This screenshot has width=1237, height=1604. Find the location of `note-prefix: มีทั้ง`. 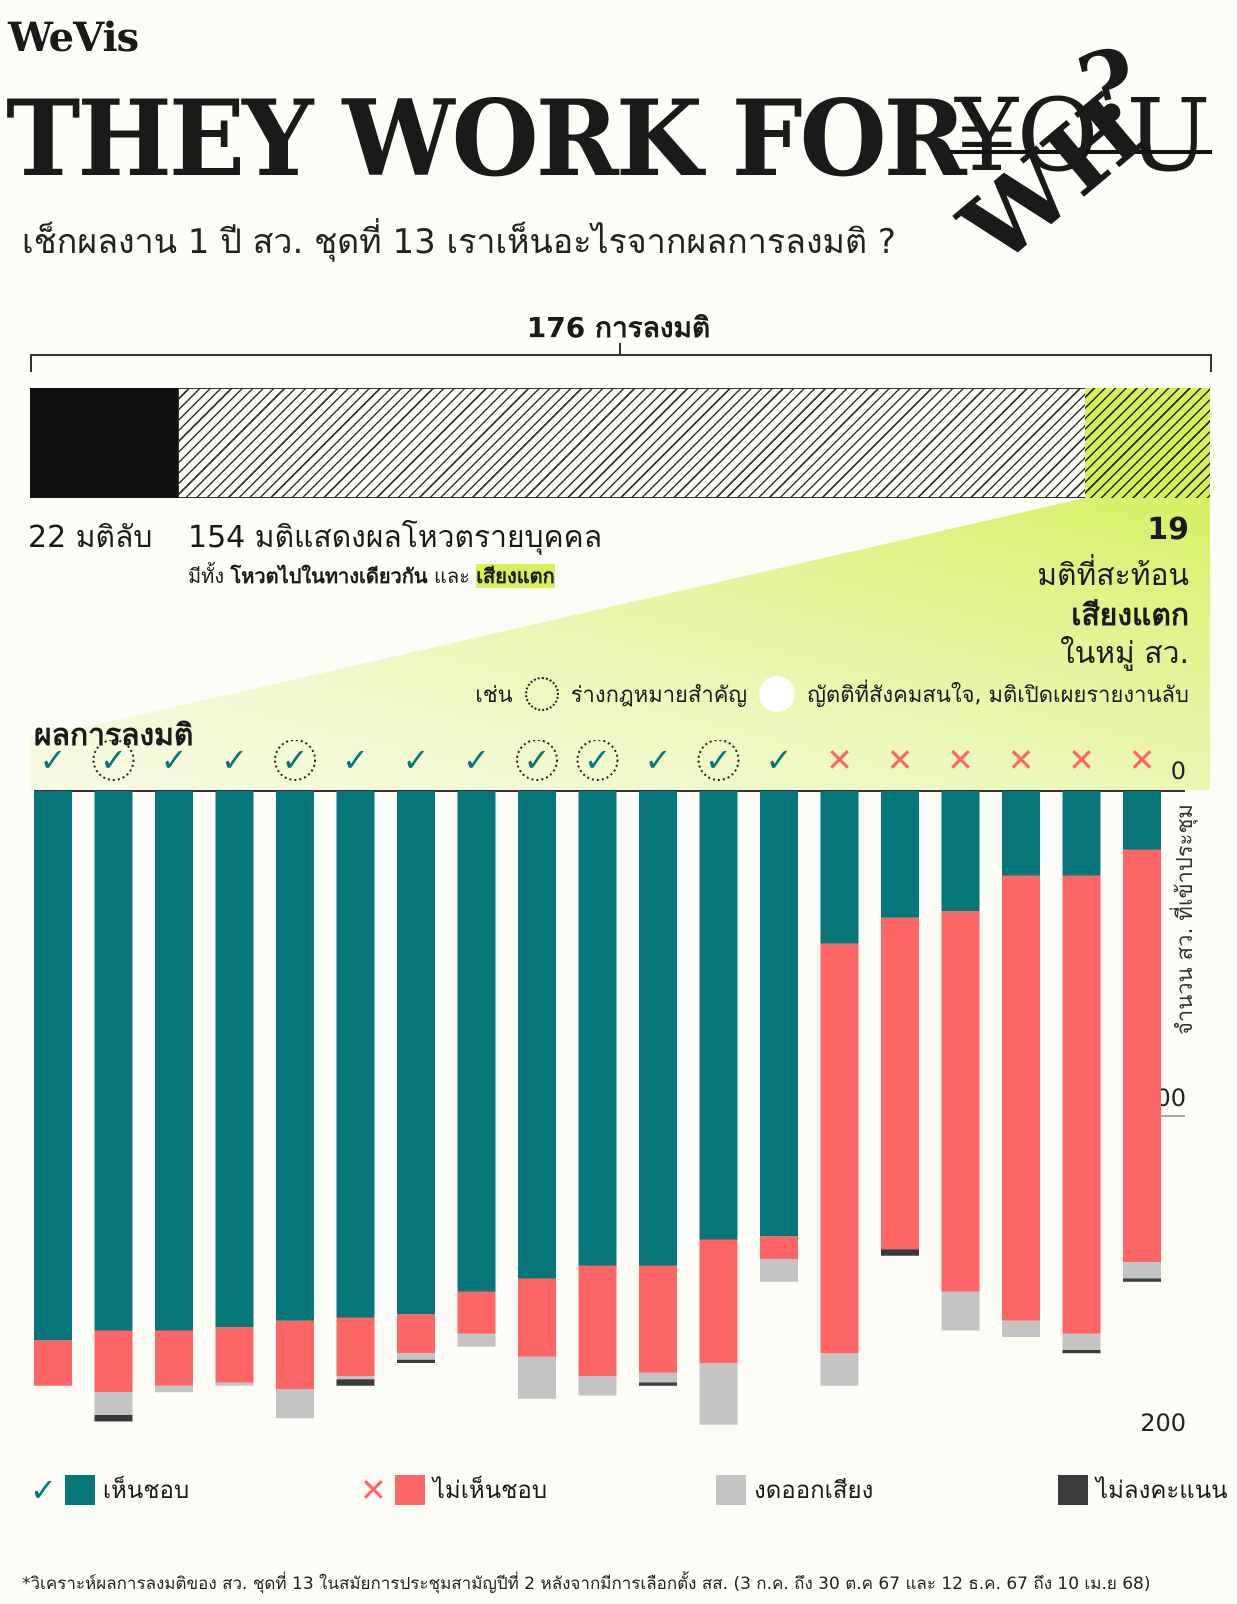

note-prefix: มีทั้ง is located at coordinates (206, 576).